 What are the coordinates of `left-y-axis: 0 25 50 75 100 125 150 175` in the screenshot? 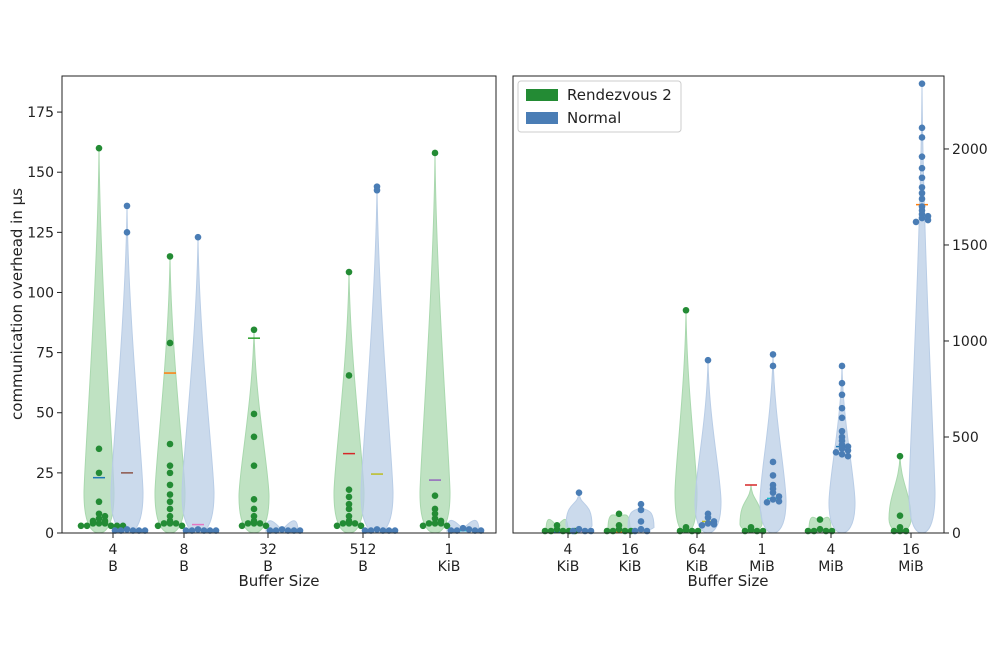 It's located at (44, 323).